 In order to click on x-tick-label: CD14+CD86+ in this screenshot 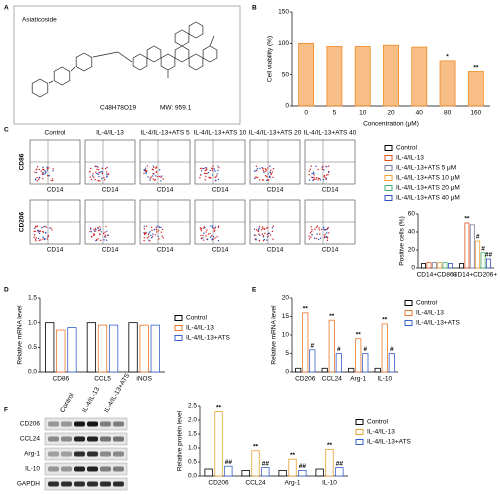, I will do `click(437, 275)`.